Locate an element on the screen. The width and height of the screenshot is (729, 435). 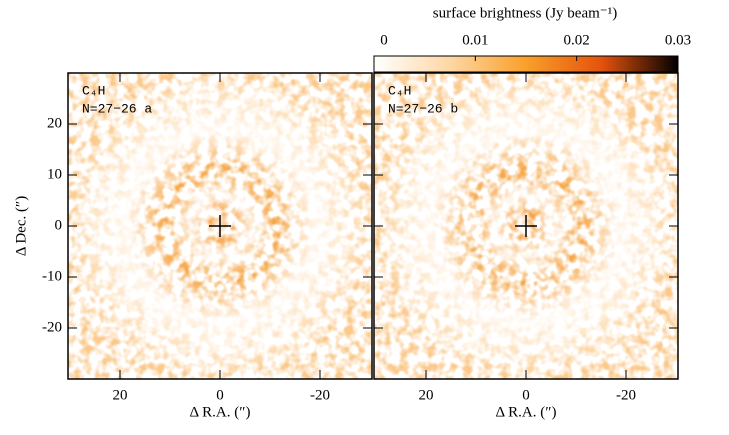
colorbar-tick-label: 0.02 is located at coordinates (577, 40).